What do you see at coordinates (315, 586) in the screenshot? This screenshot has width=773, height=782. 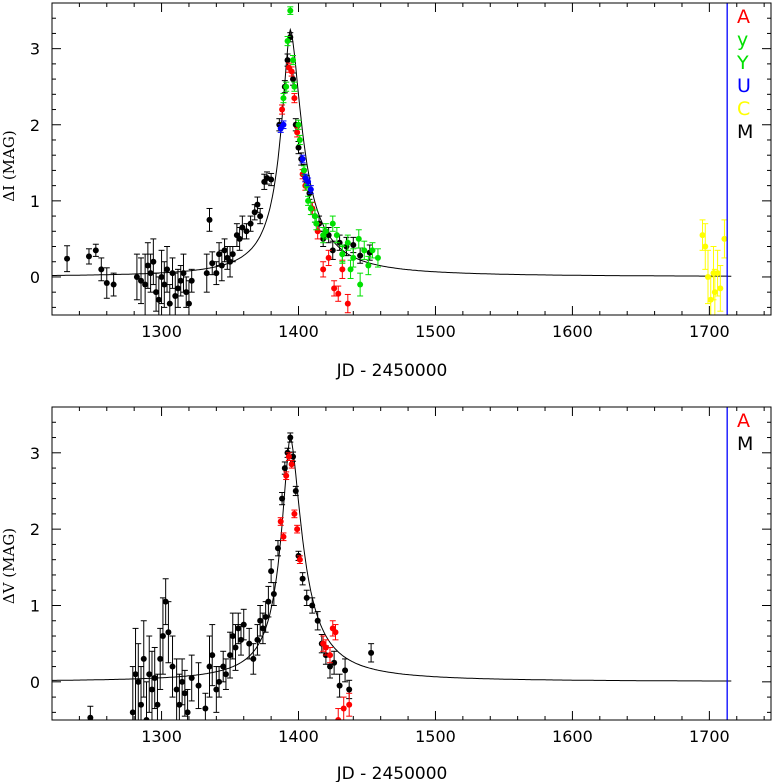 I see `series-A` at bounding box center [315, 586].